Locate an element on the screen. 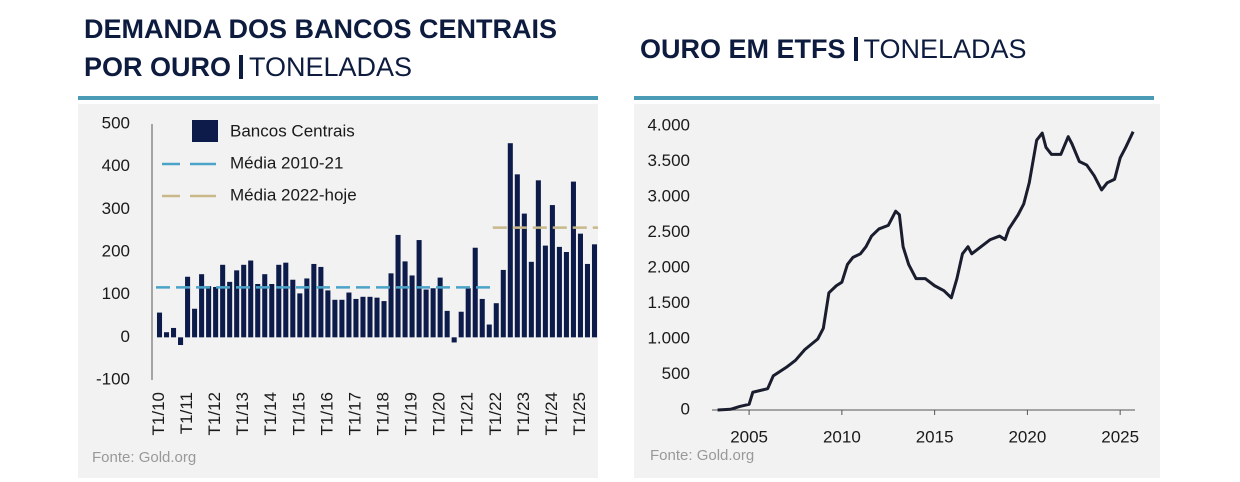  x-tick-label: T1/19 is located at coordinates (411, 413).